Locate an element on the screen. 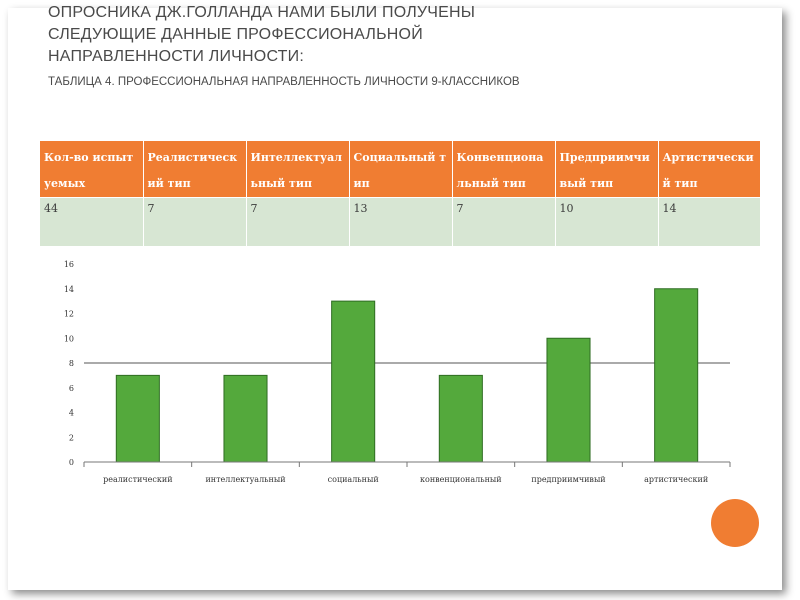 The height and width of the screenshot is (600, 800). header-cell-social: Социальный тип is located at coordinates (401, 169).